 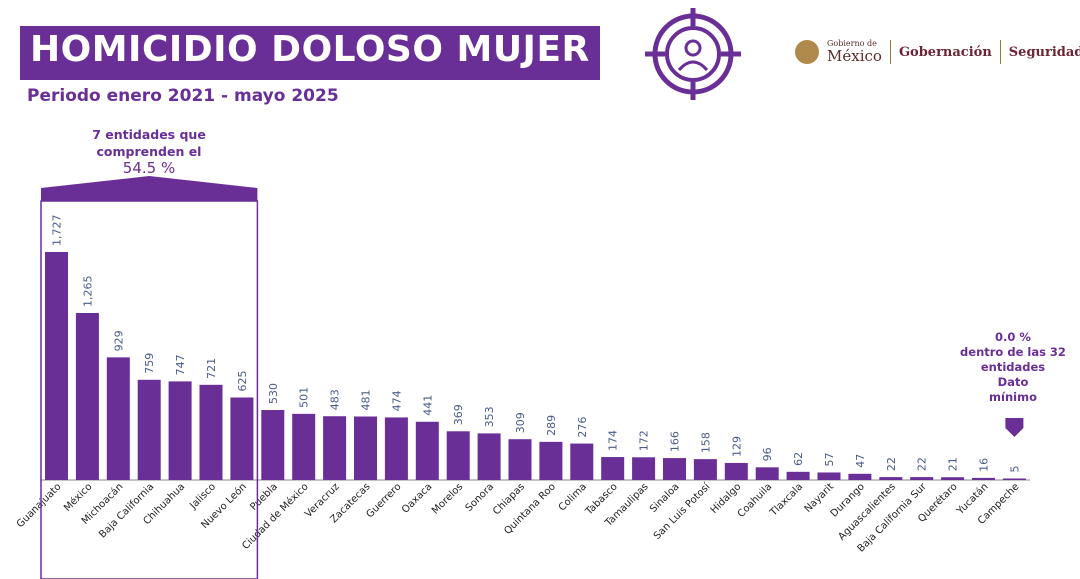 I want to click on bar-value-label: 16, so click(x=984, y=465).